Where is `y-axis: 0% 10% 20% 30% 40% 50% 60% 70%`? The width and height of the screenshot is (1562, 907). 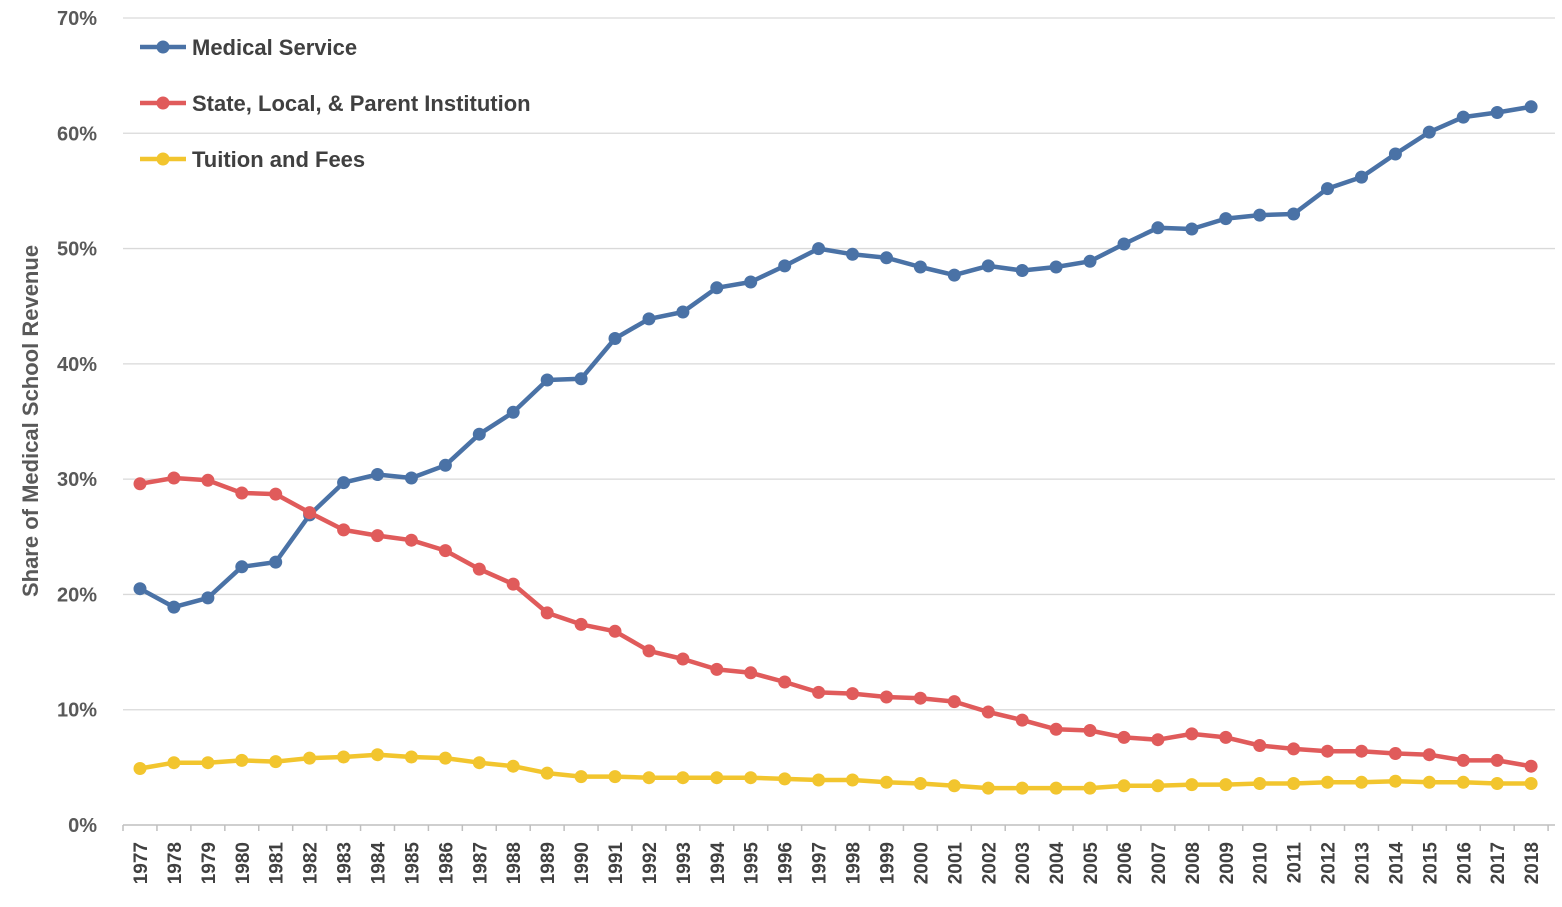
y-axis: 0% 10% 20% 30% 40% 50% 60% 70% is located at coordinates (77, 422).